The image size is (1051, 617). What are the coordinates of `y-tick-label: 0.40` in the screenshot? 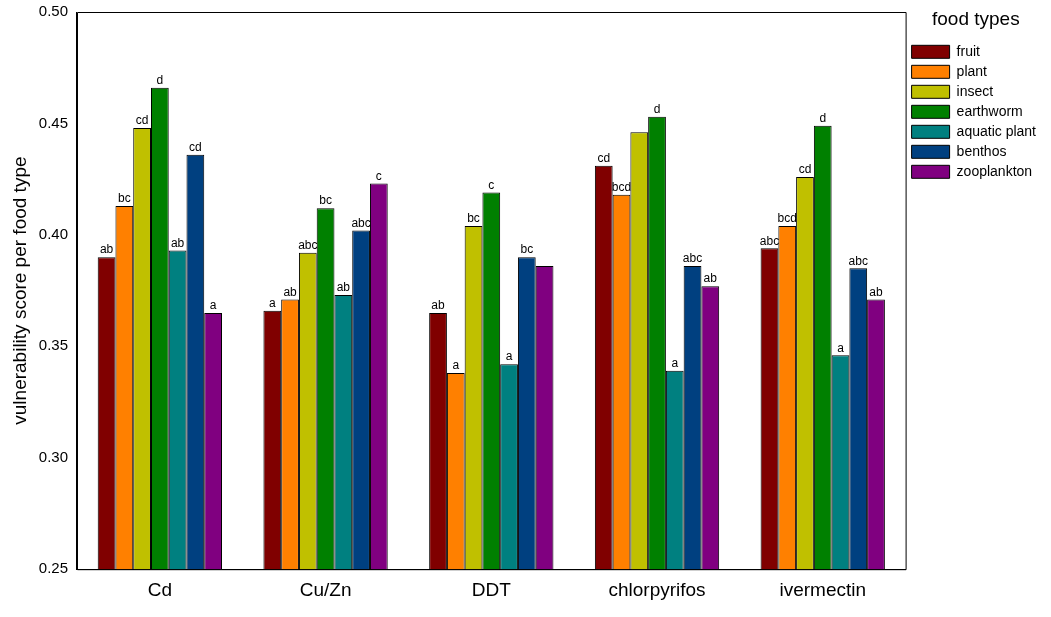 It's located at (53, 234).